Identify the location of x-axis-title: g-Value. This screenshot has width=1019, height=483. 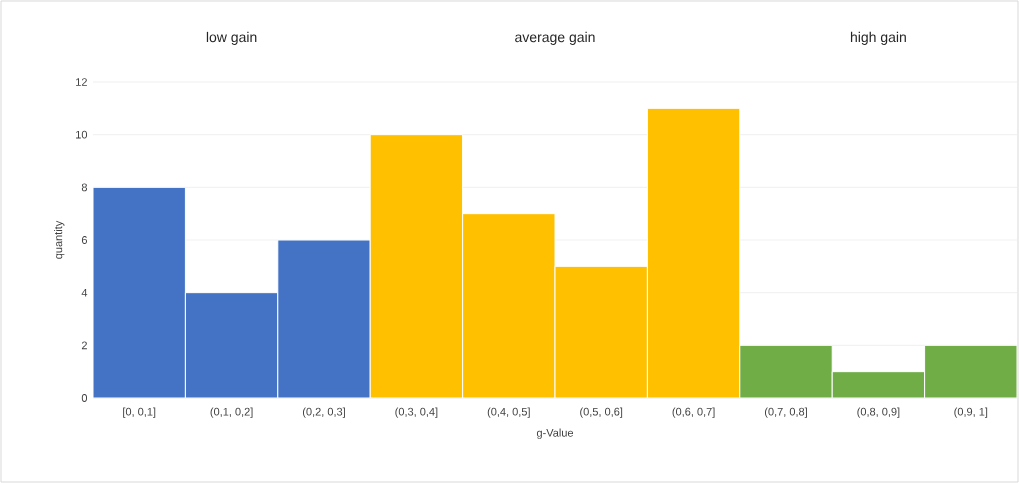
(555, 433).